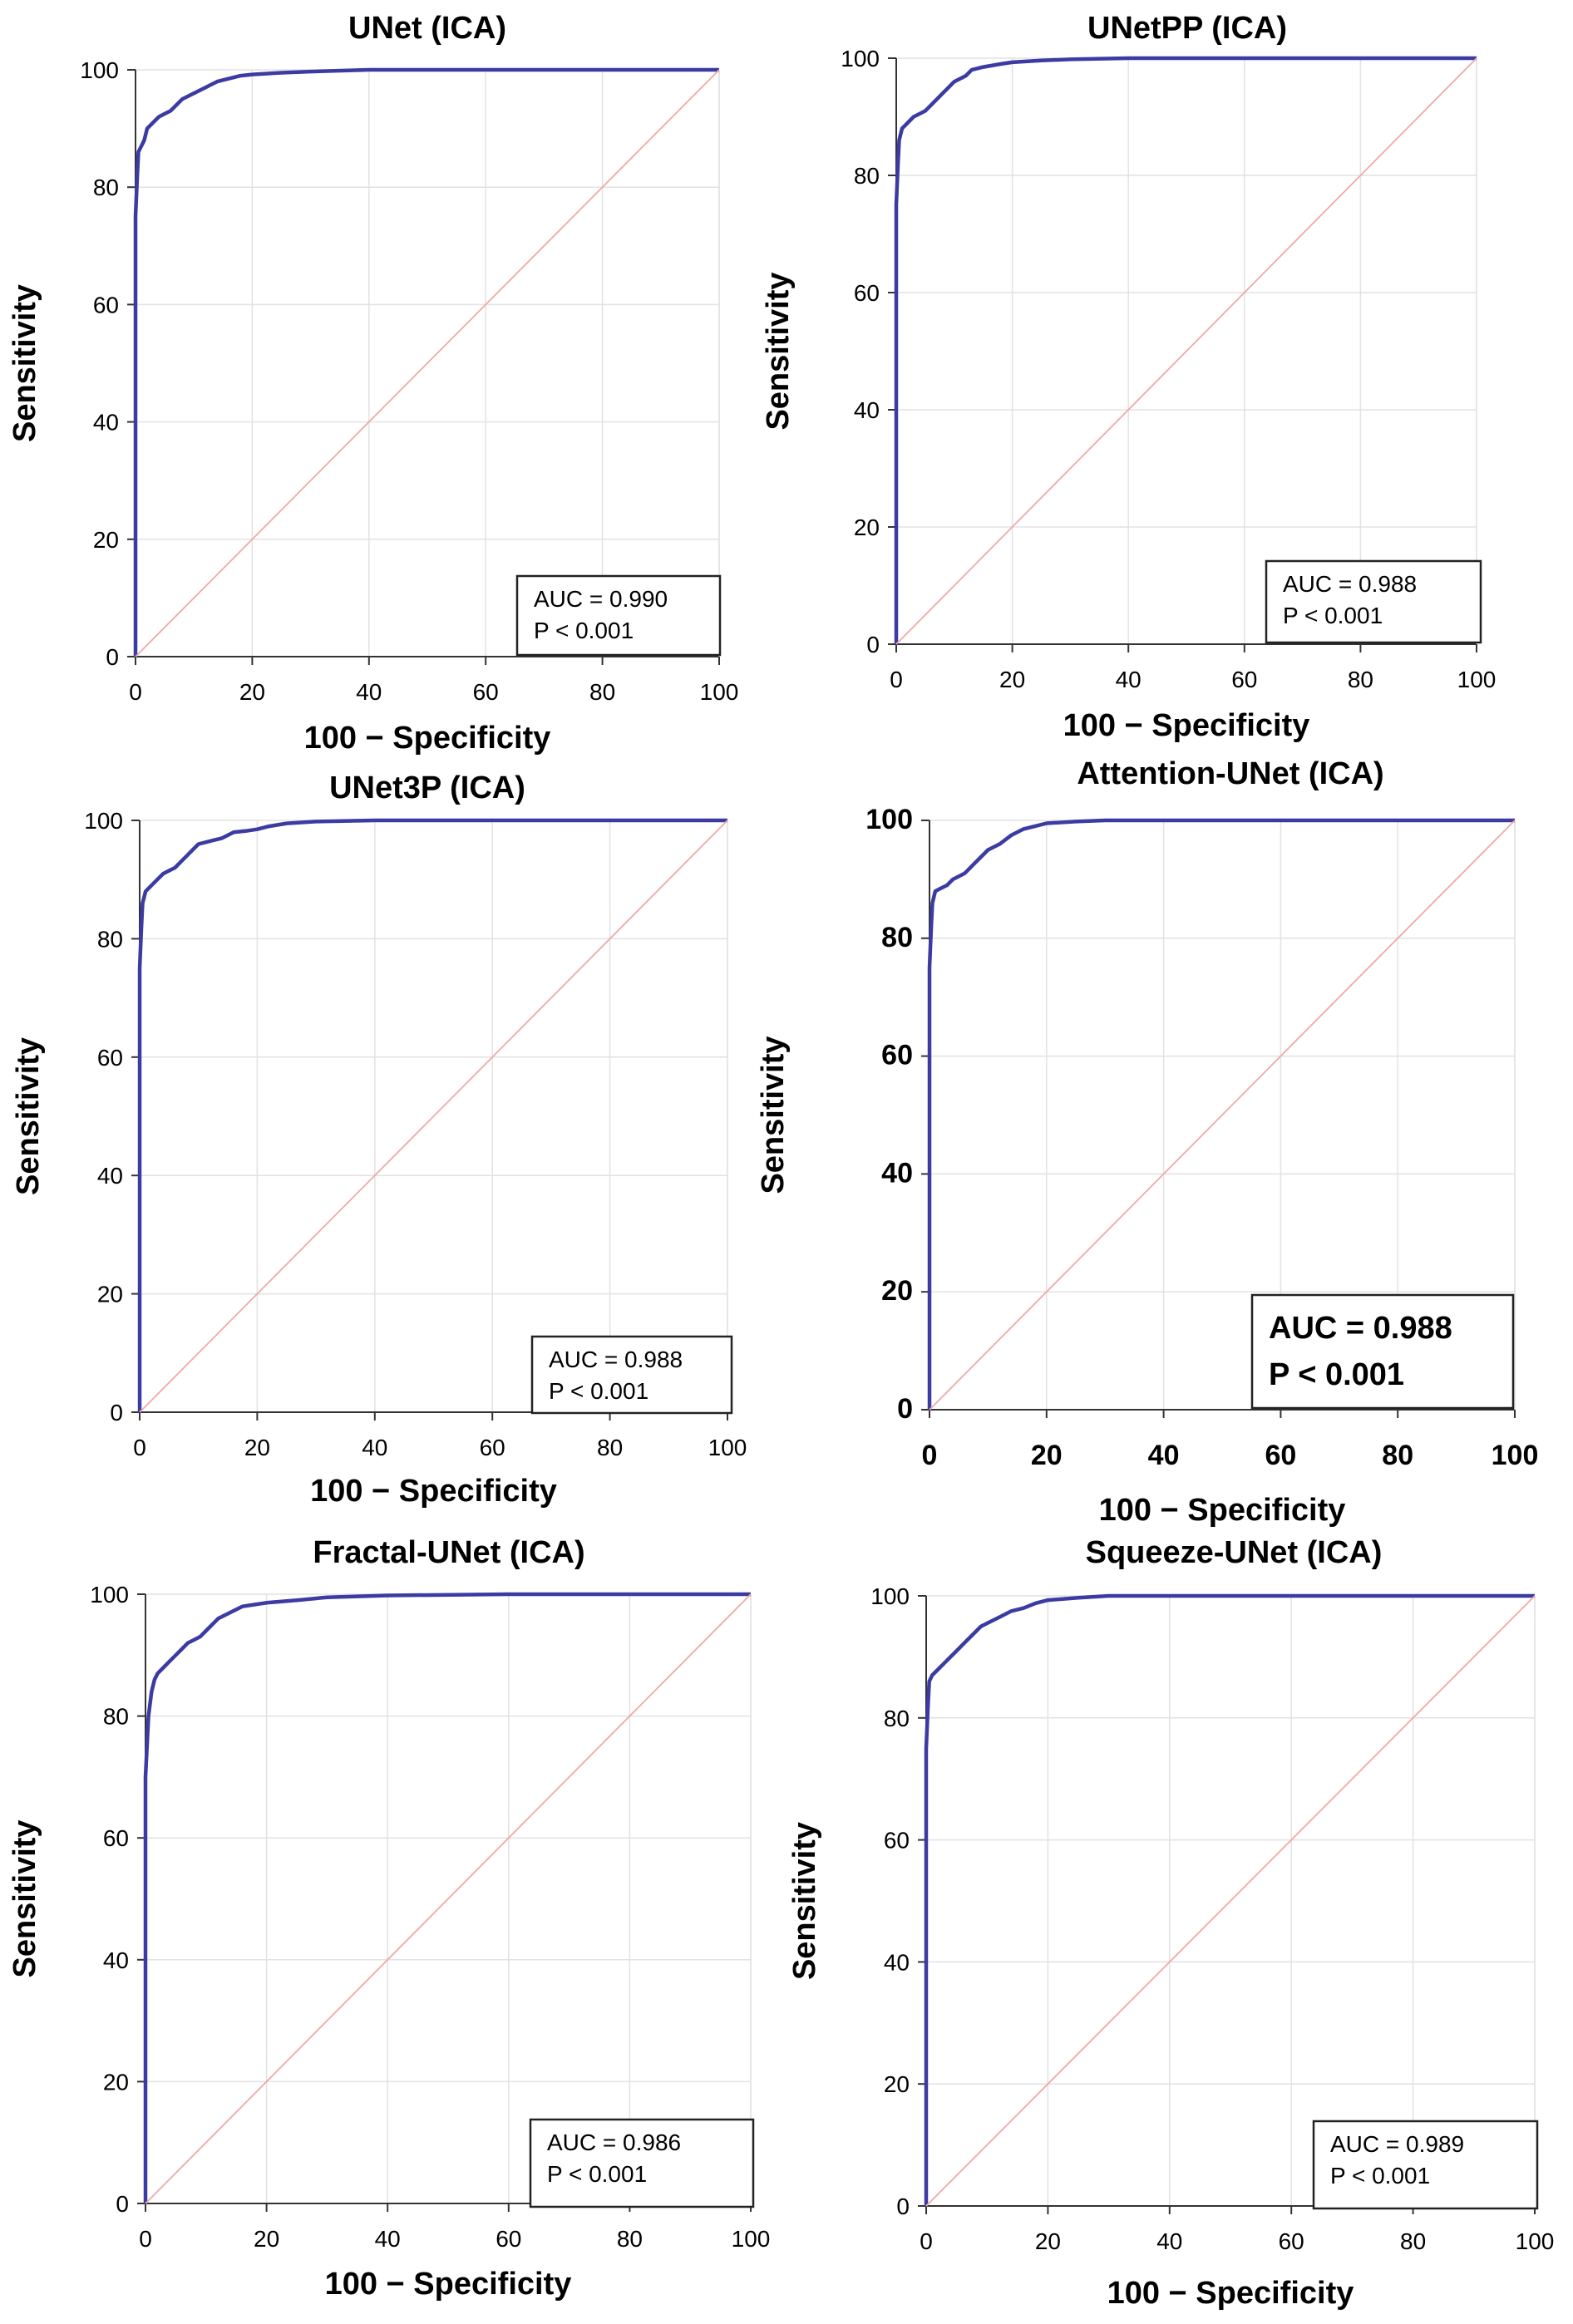 The width and height of the screenshot is (1573, 2324). I want to click on chart-title: UNet3P (ICA), so click(427, 788).